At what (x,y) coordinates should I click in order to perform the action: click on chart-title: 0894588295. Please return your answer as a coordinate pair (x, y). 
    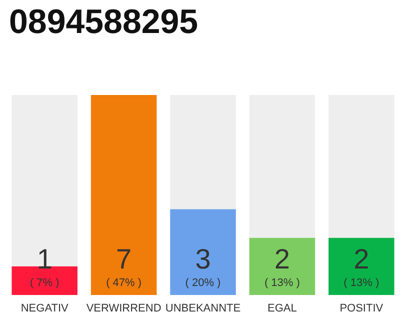
    Looking at the image, I should click on (103, 22).